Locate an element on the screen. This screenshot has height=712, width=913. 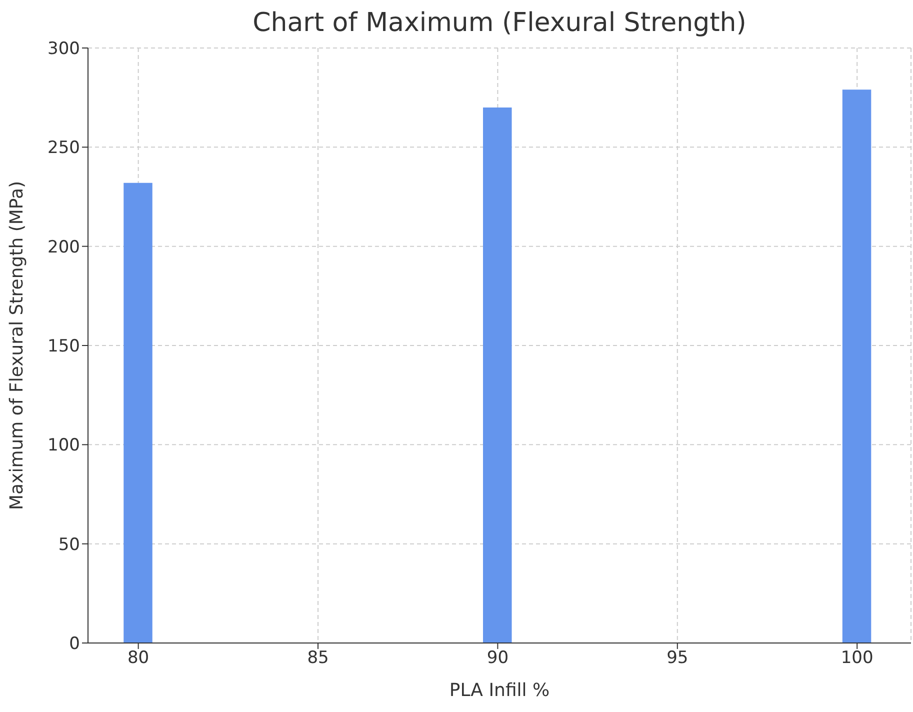
y-tick-label: 300 is located at coordinates (64, 49).